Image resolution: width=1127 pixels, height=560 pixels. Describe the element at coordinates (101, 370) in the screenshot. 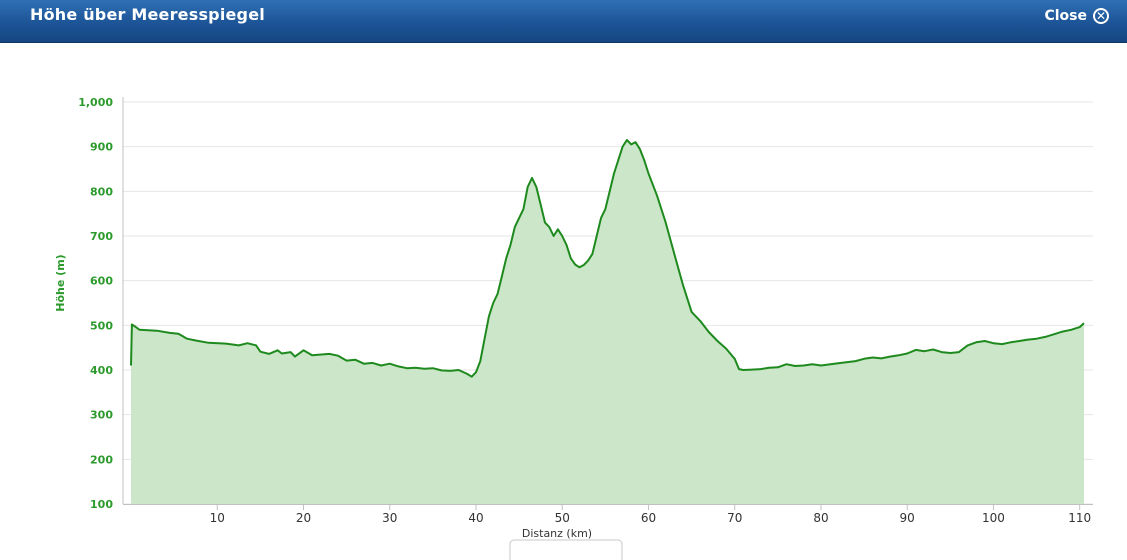

I see `y-tick-label-3: 400` at that location.